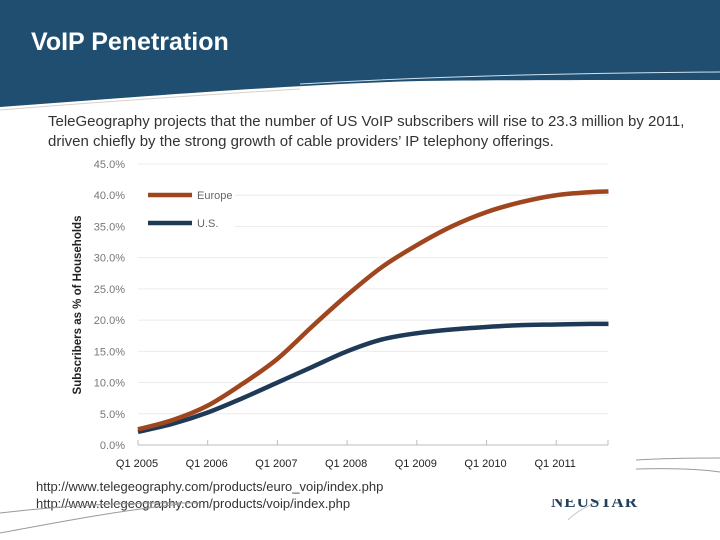 Image resolution: width=720 pixels, height=540 pixels. What do you see at coordinates (207, 224) in the screenshot?
I see `legend-label: U.S.` at bounding box center [207, 224].